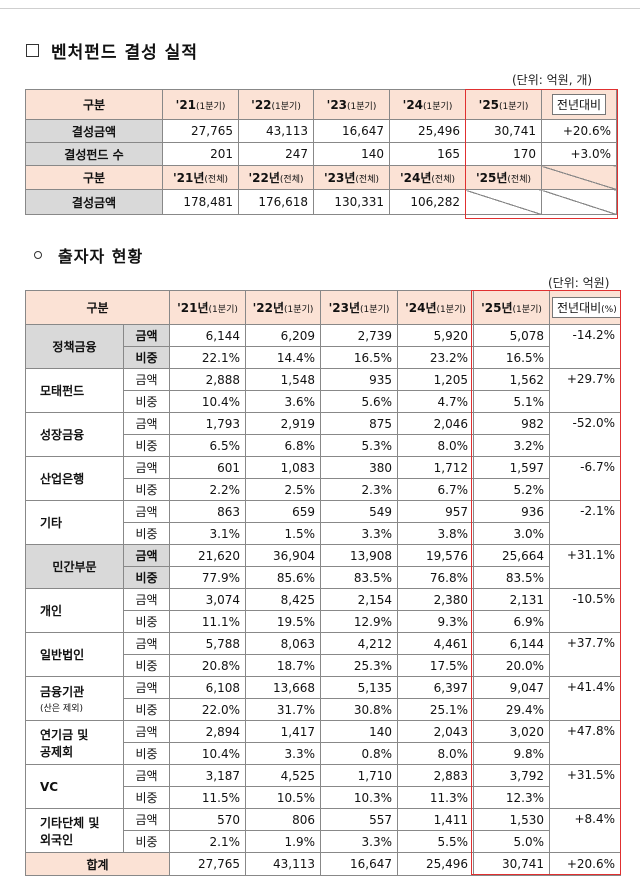 The width and height of the screenshot is (640, 894). Describe the element at coordinates (435, 864) in the screenshot. I see `t2-total-value: 25,496` at that location.